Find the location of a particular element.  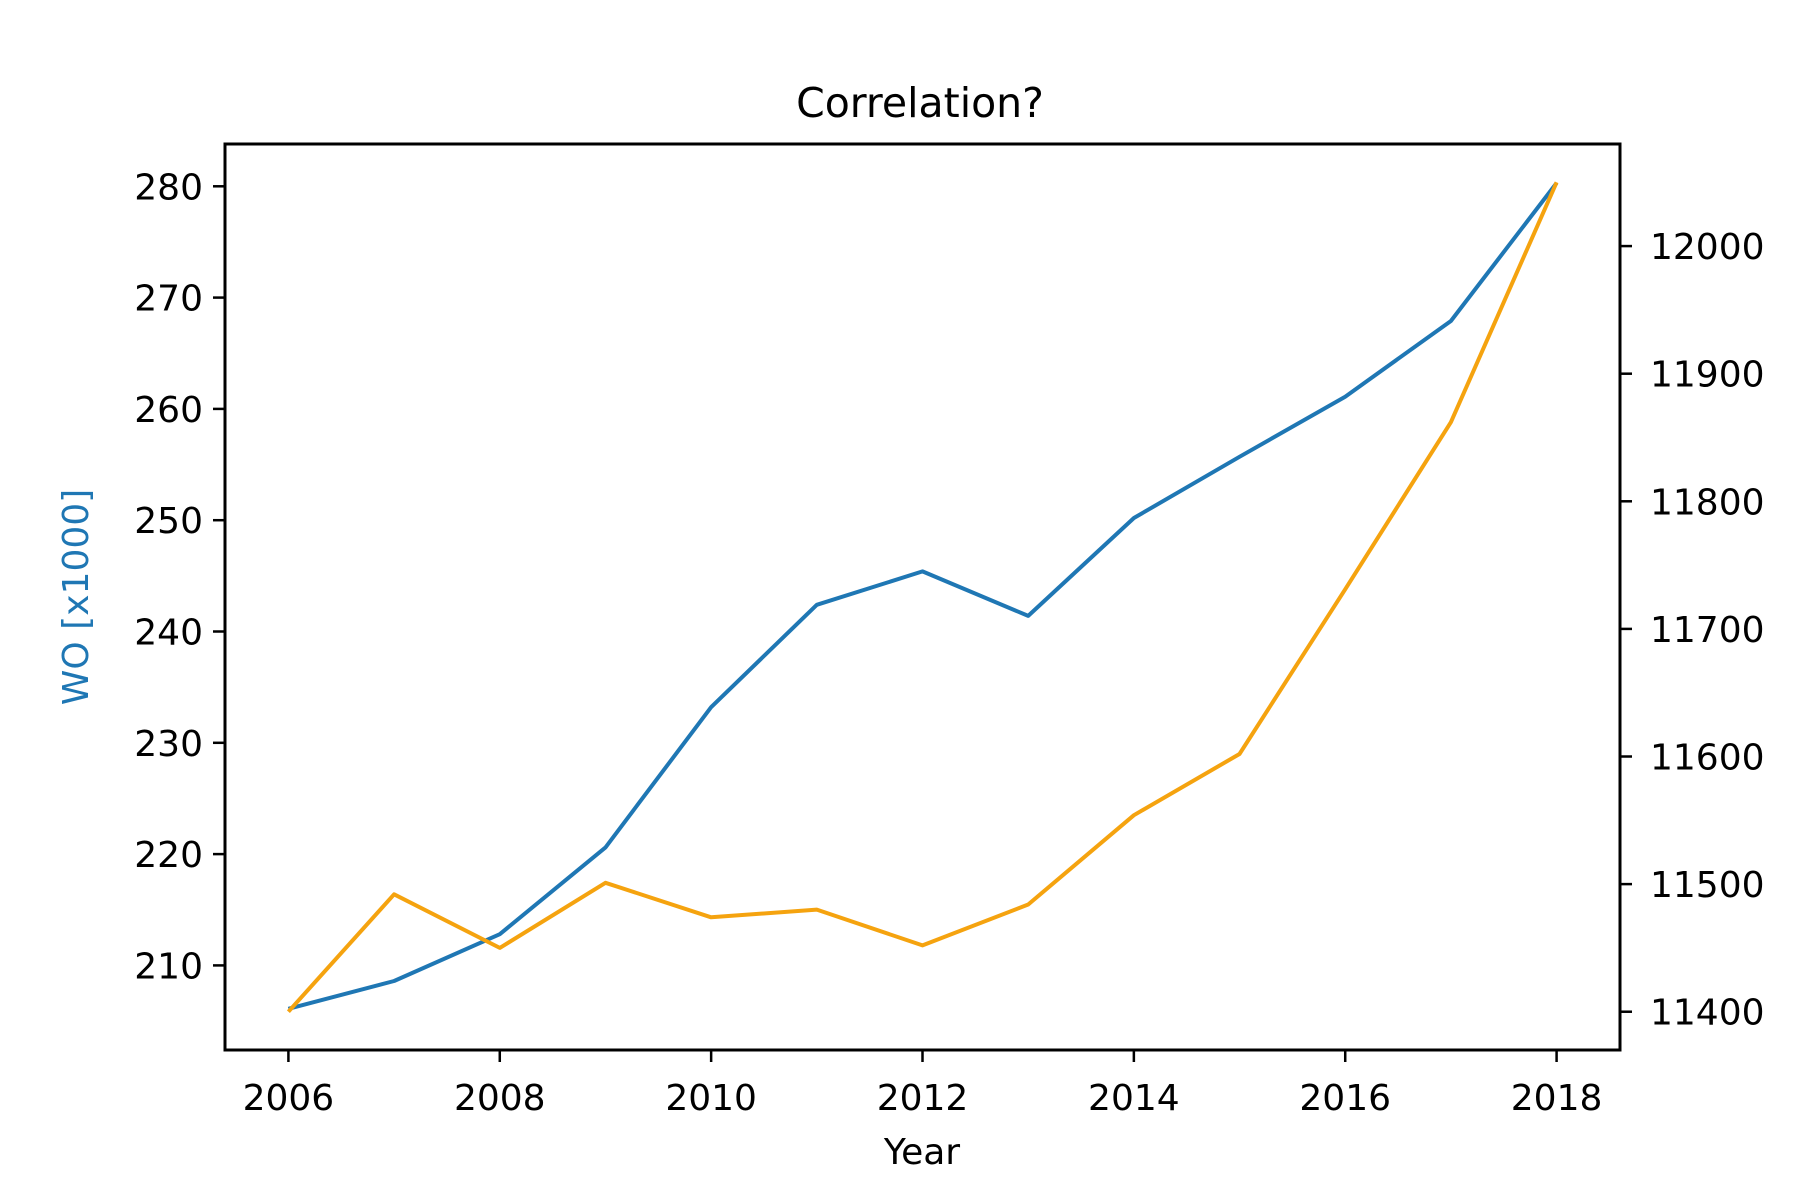

x-axis: 2006 2008 2010 2012 2014 2016 2018 is located at coordinates (923, 1084).